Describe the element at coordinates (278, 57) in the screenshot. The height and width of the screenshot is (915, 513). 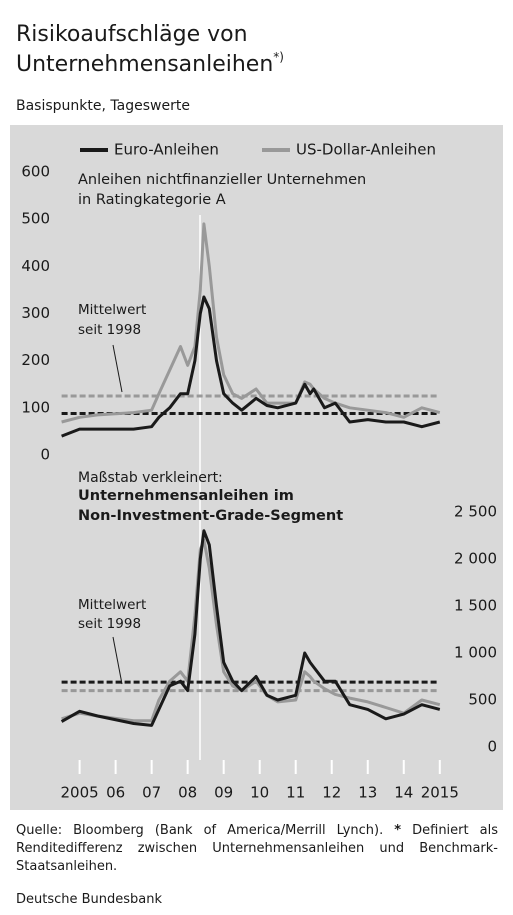
I see `title-note: *)` at that location.